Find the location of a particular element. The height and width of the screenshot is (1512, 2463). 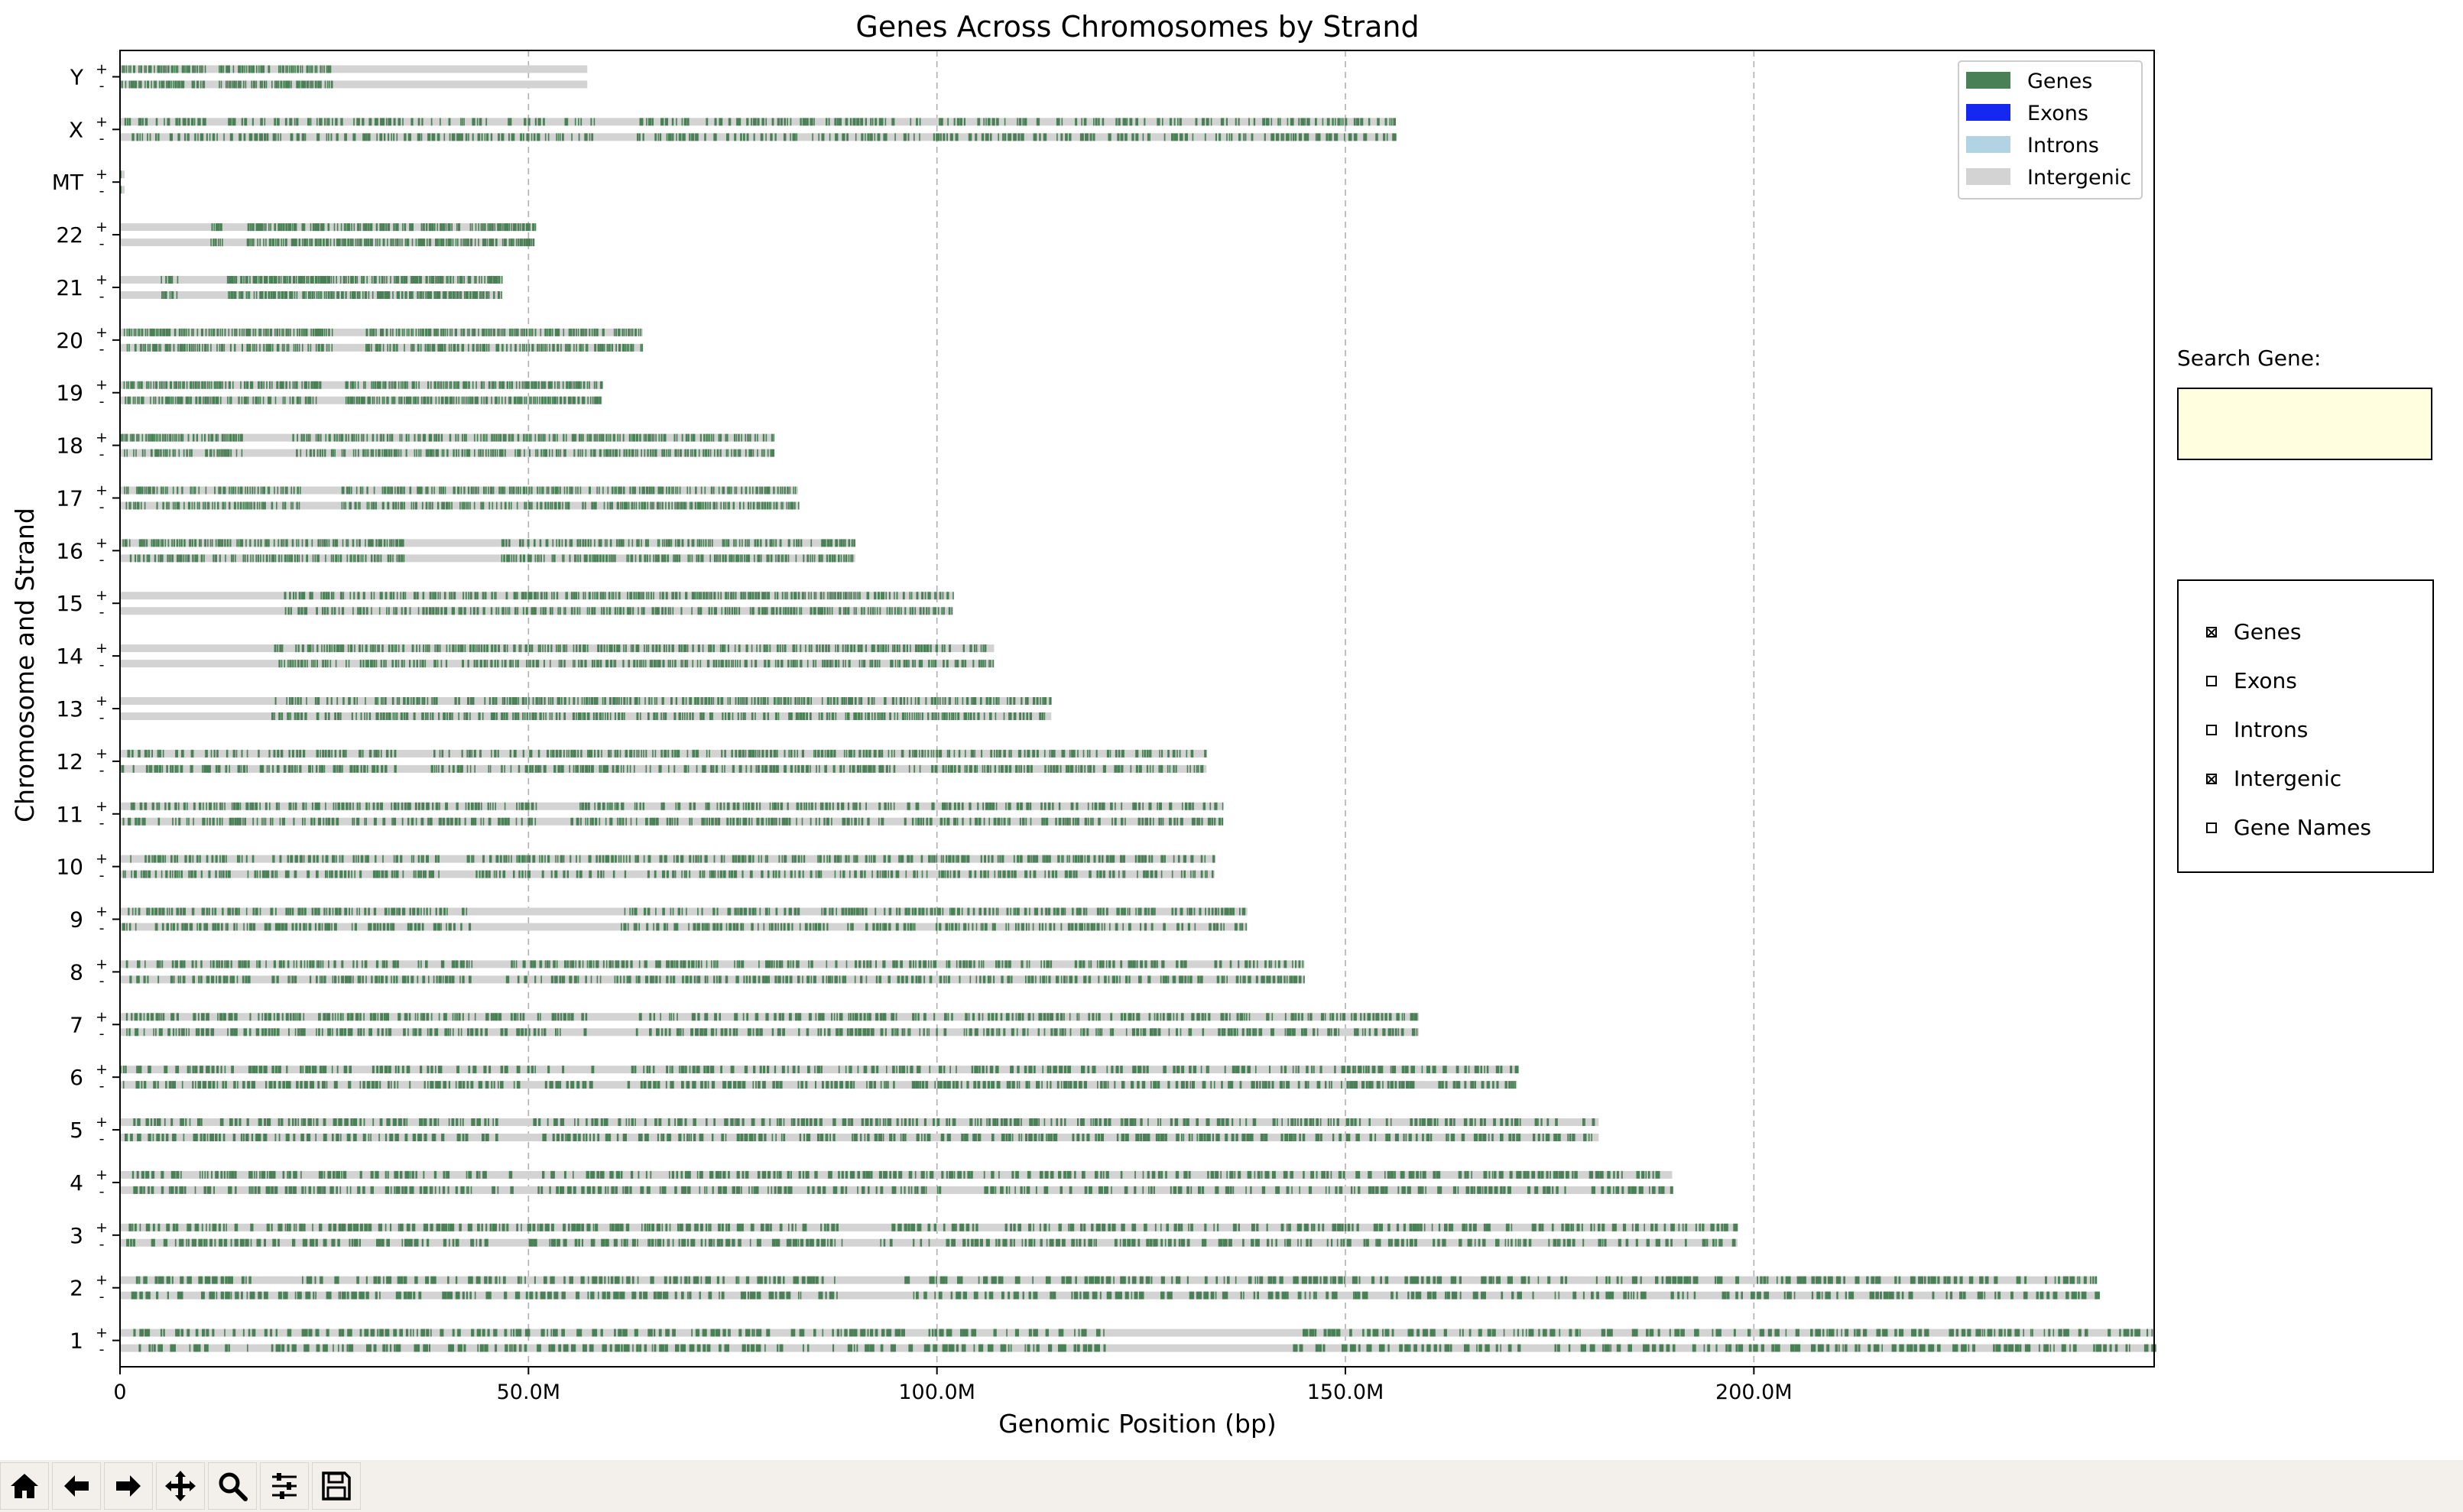

chromosome-label: Y is located at coordinates (77, 76).